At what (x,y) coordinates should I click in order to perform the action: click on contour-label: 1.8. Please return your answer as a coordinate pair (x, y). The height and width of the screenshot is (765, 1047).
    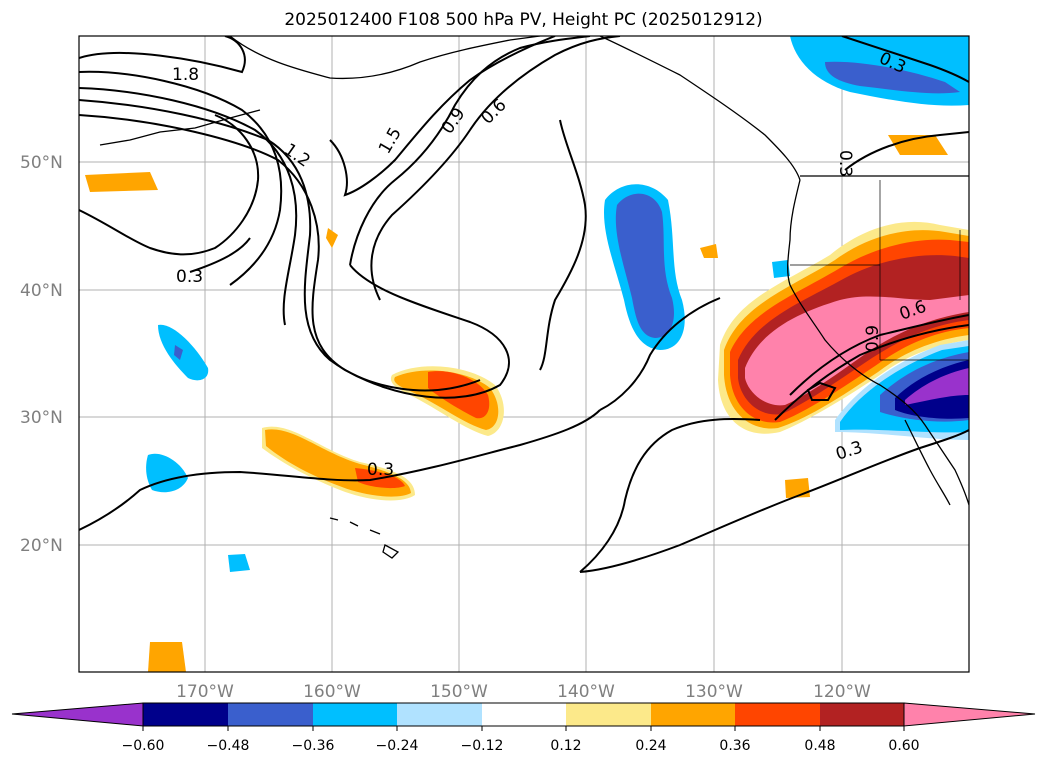
    Looking at the image, I should click on (185, 75).